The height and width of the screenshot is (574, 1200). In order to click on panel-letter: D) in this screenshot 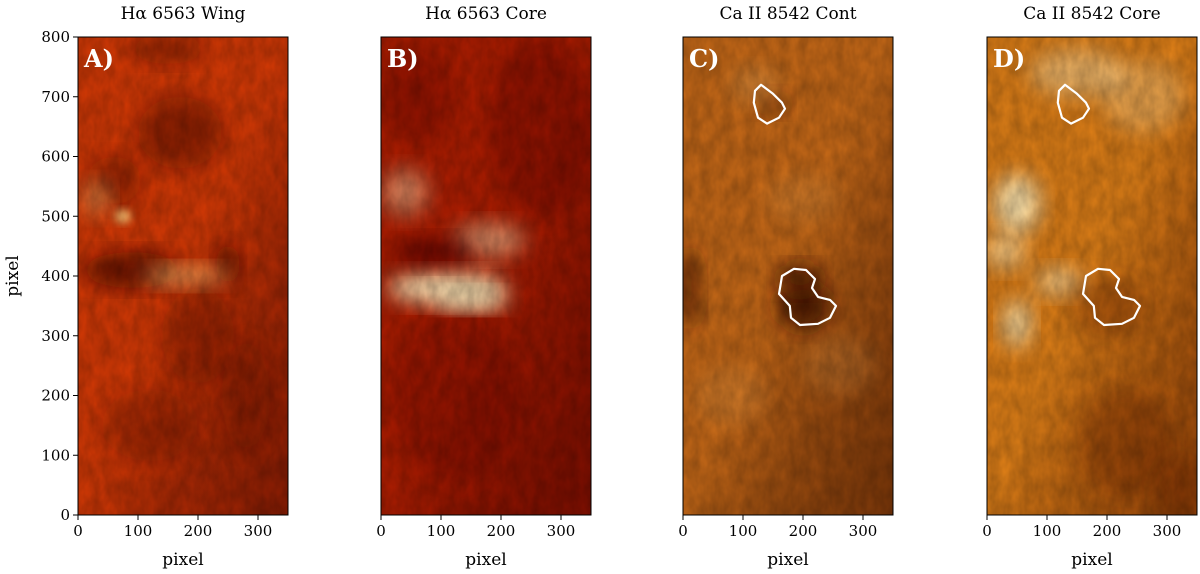, I will do `click(1009, 58)`.